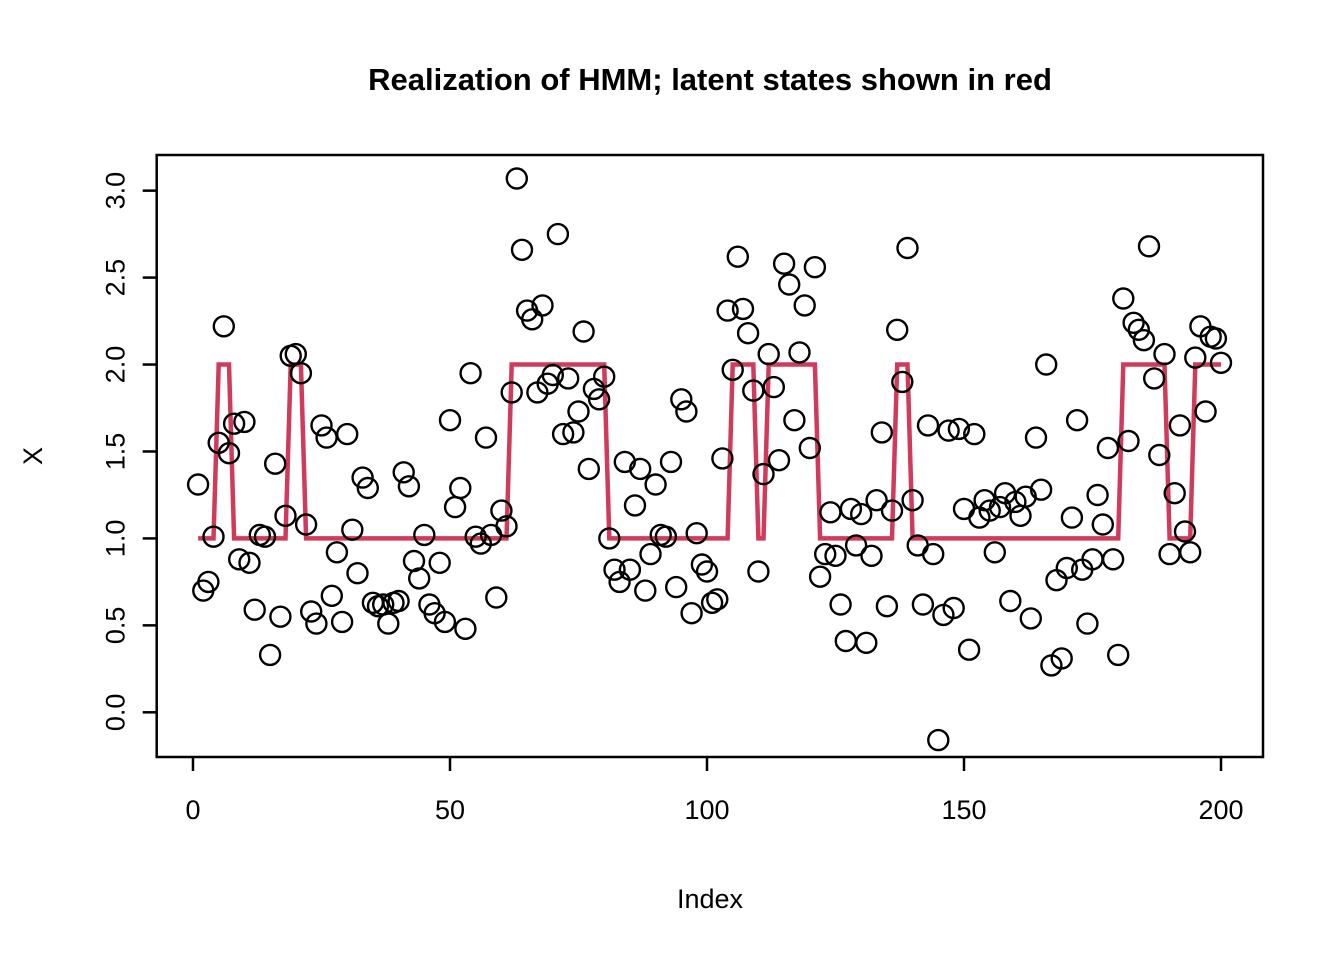 The width and height of the screenshot is (1344, 960). I want to click on x-tick-label: 50, so click(450, 810).